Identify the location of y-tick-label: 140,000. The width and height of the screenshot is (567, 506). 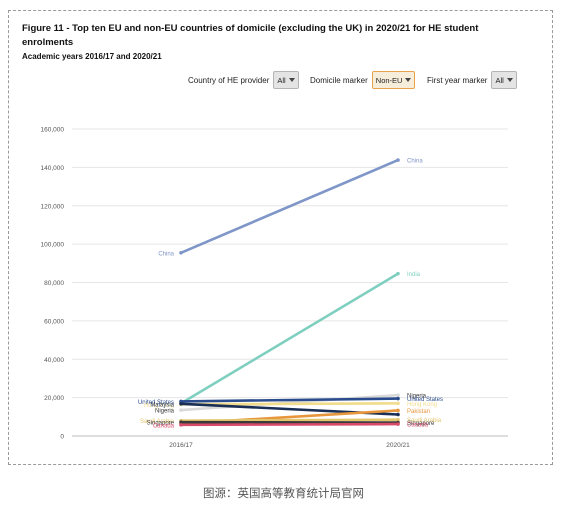
(53, 168).